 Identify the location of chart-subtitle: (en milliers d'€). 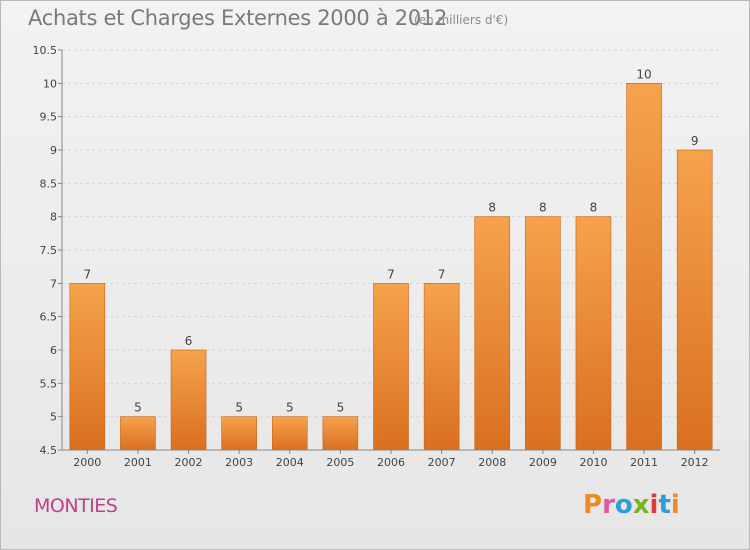
(461, 20).